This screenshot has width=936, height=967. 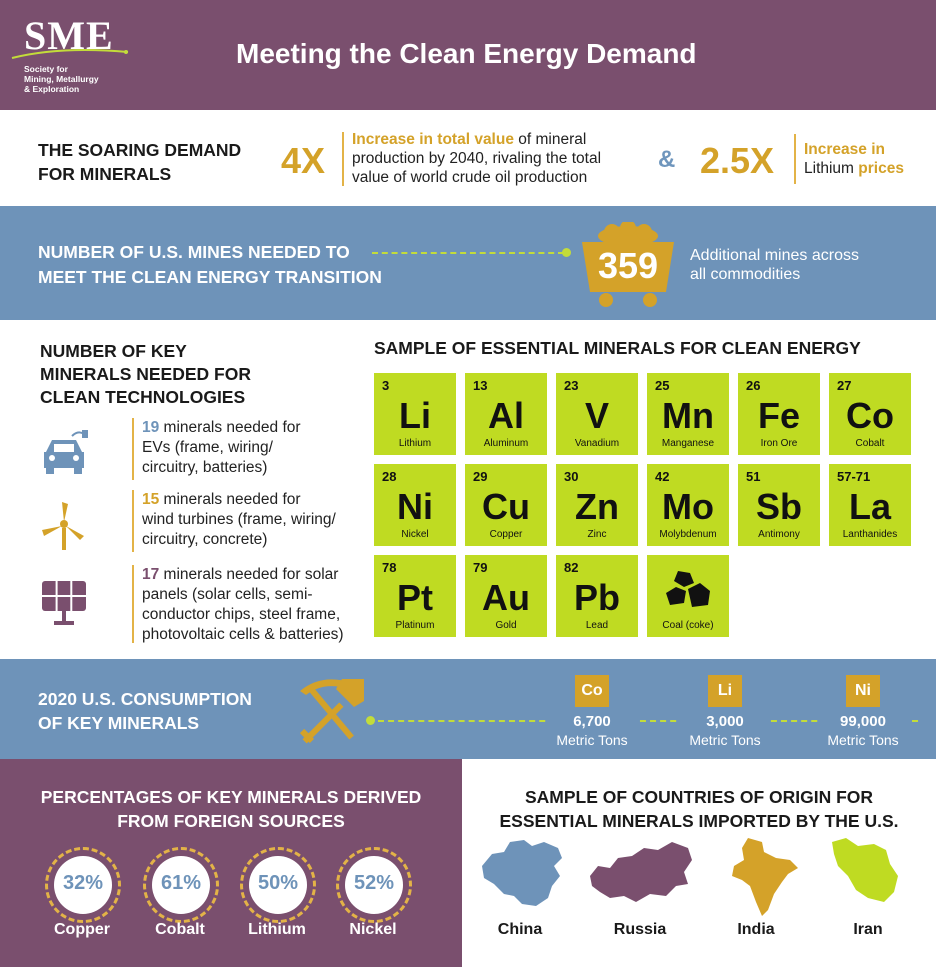 What do you see at coordinates (389, 476) in the screenshot?
I see `element-number: 28` at bounding box center [389, 476].